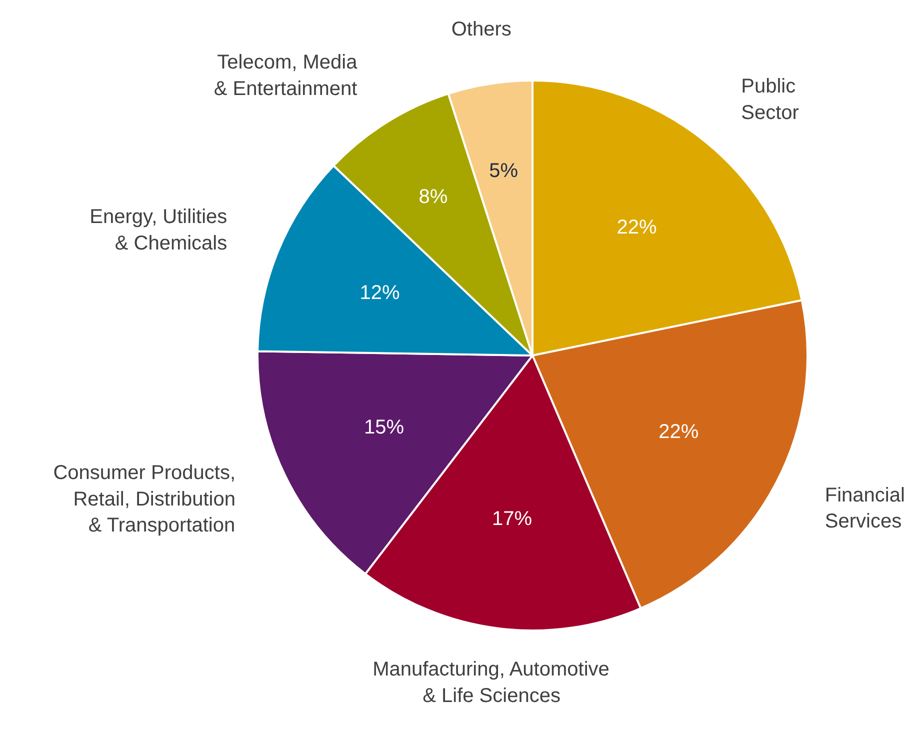  I want to click on data-label: 12%, so click(380, 293).